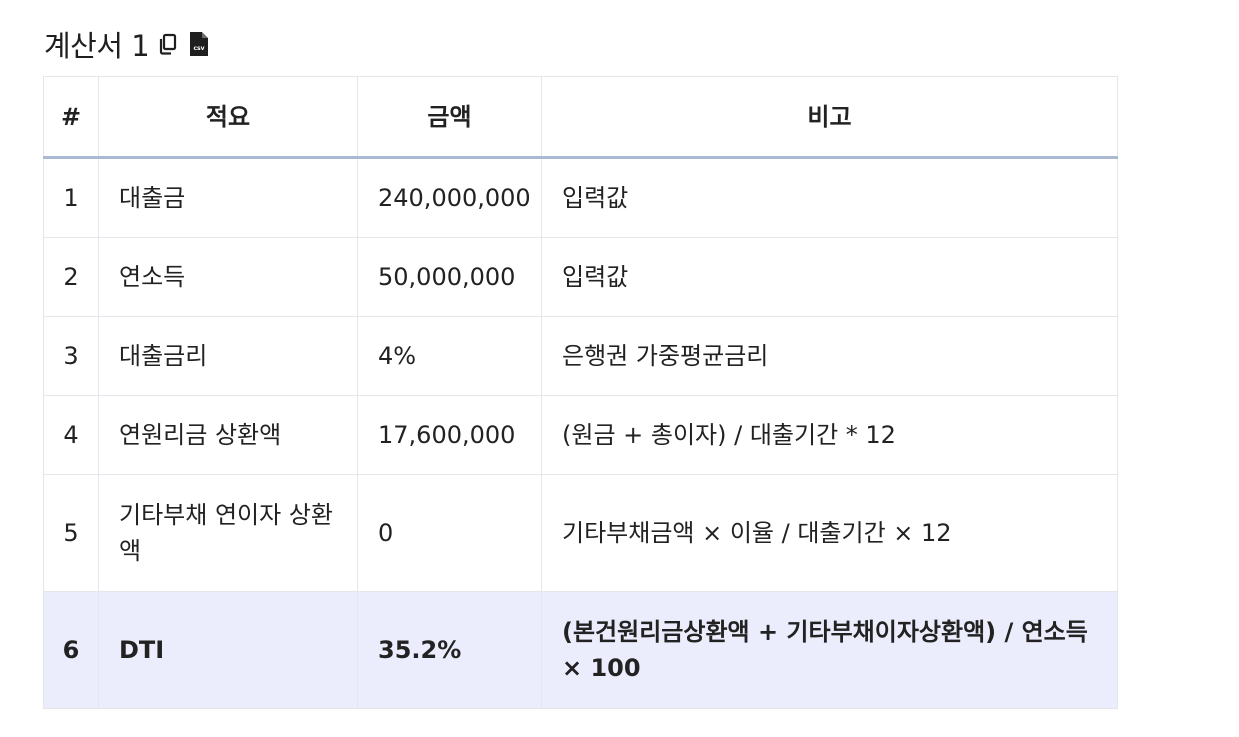 The width and height of the screenshot is (1239, 737). What do you see at coordinates (71, 117) in the screenshot?
I see `column-header-number: #` at bounding box center [71, 117].